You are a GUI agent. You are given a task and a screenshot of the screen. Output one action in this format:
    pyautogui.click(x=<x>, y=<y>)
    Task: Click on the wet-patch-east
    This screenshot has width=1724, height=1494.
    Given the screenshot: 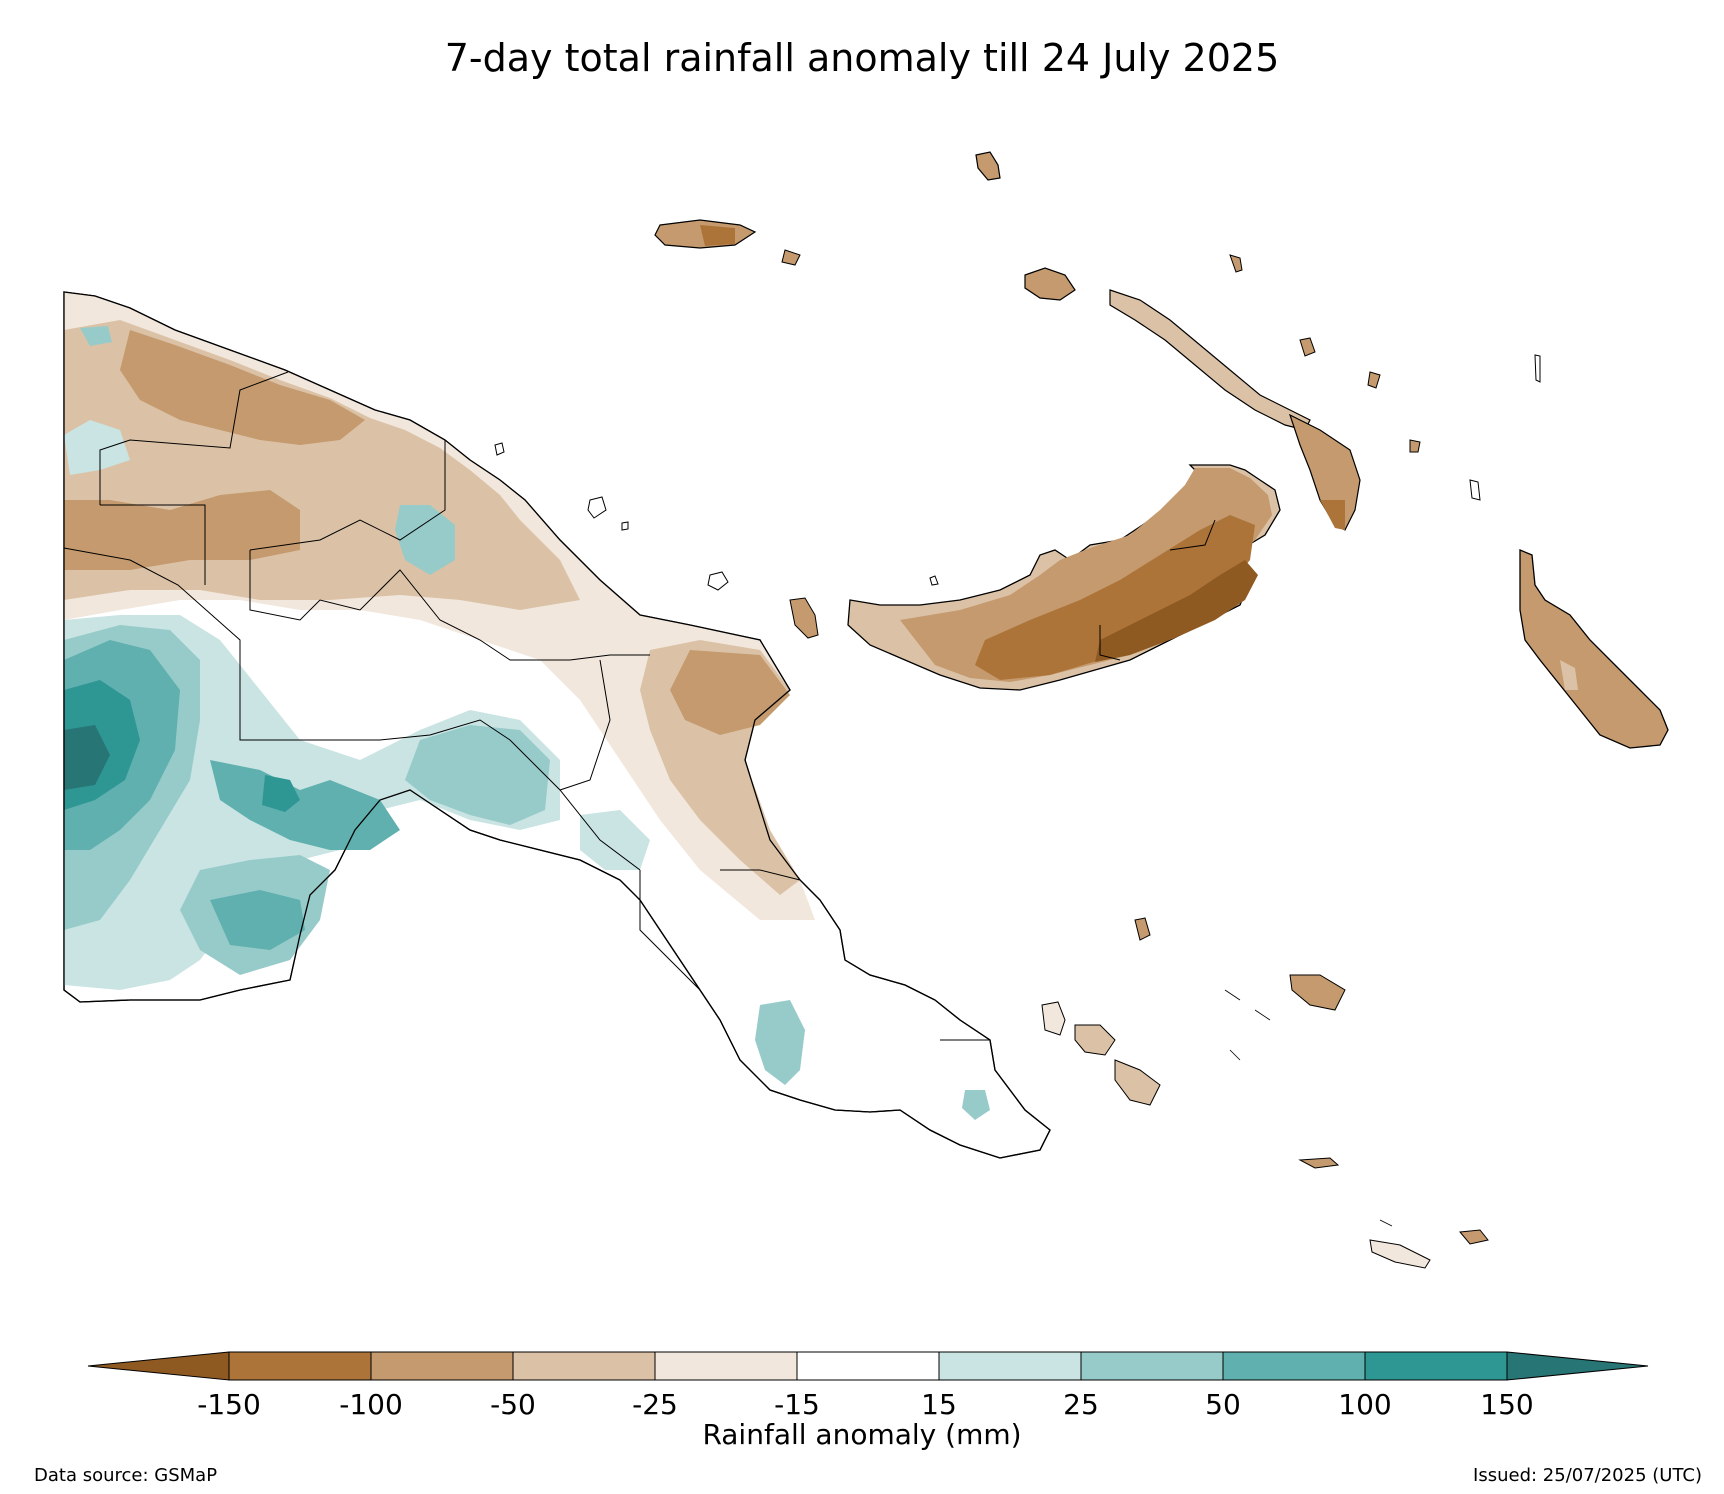 What is the action you would take?
    pyautogui.click(x=615, y=840)
    